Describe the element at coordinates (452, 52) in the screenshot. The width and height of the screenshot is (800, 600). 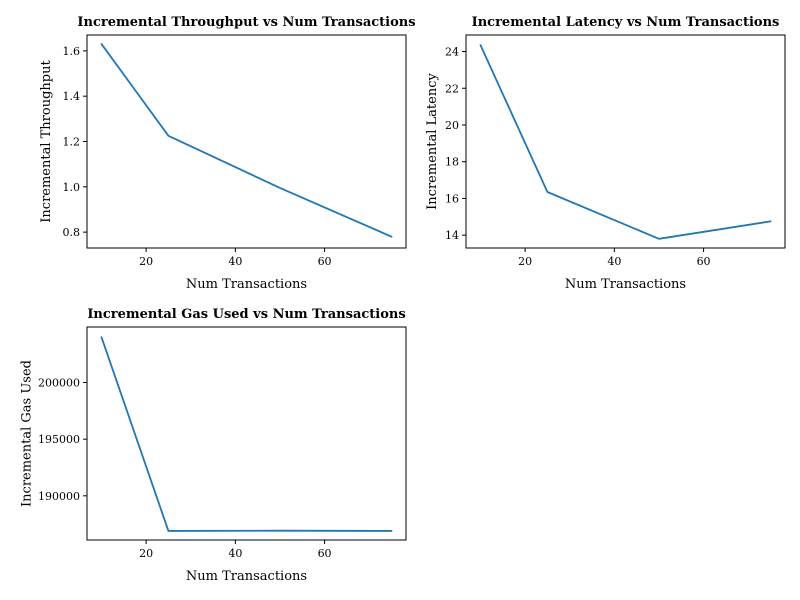
I see `y-tick-label: 24` at that location.